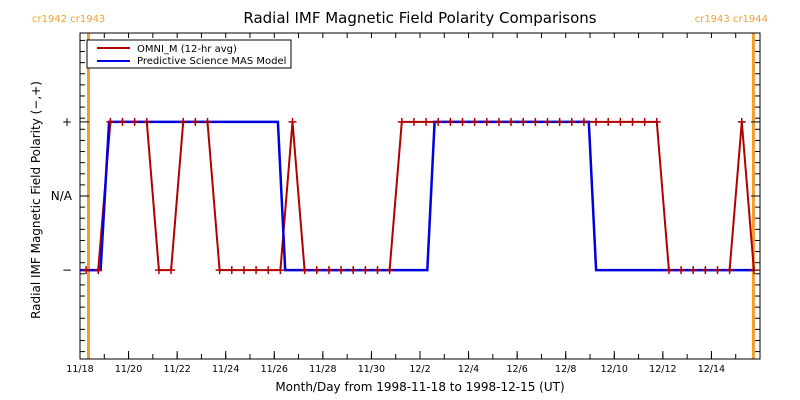  Describe the element at coordinates (468, 369) in the screenshot. I see `x-tick-label: 12/4` at that location.